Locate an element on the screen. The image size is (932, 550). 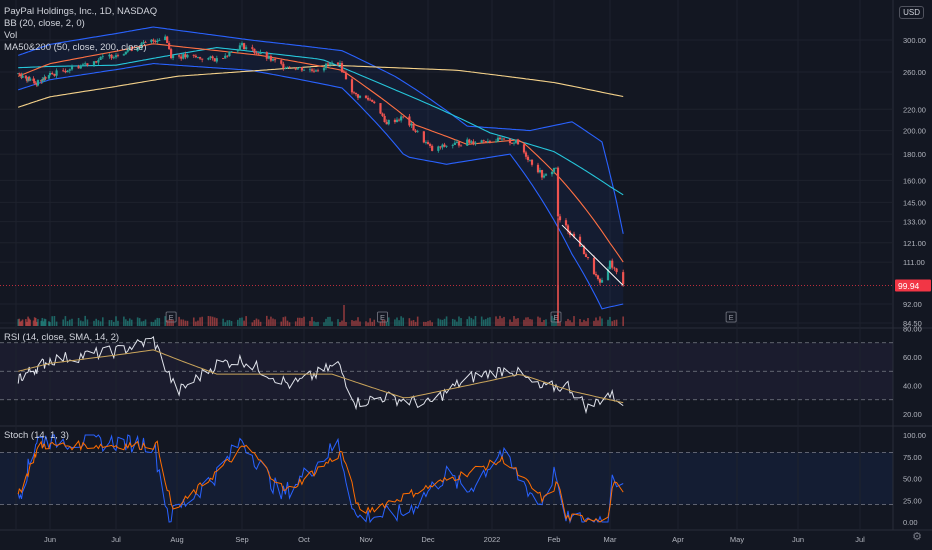
vol-legend: Vol is located at coordinates (11, 35).